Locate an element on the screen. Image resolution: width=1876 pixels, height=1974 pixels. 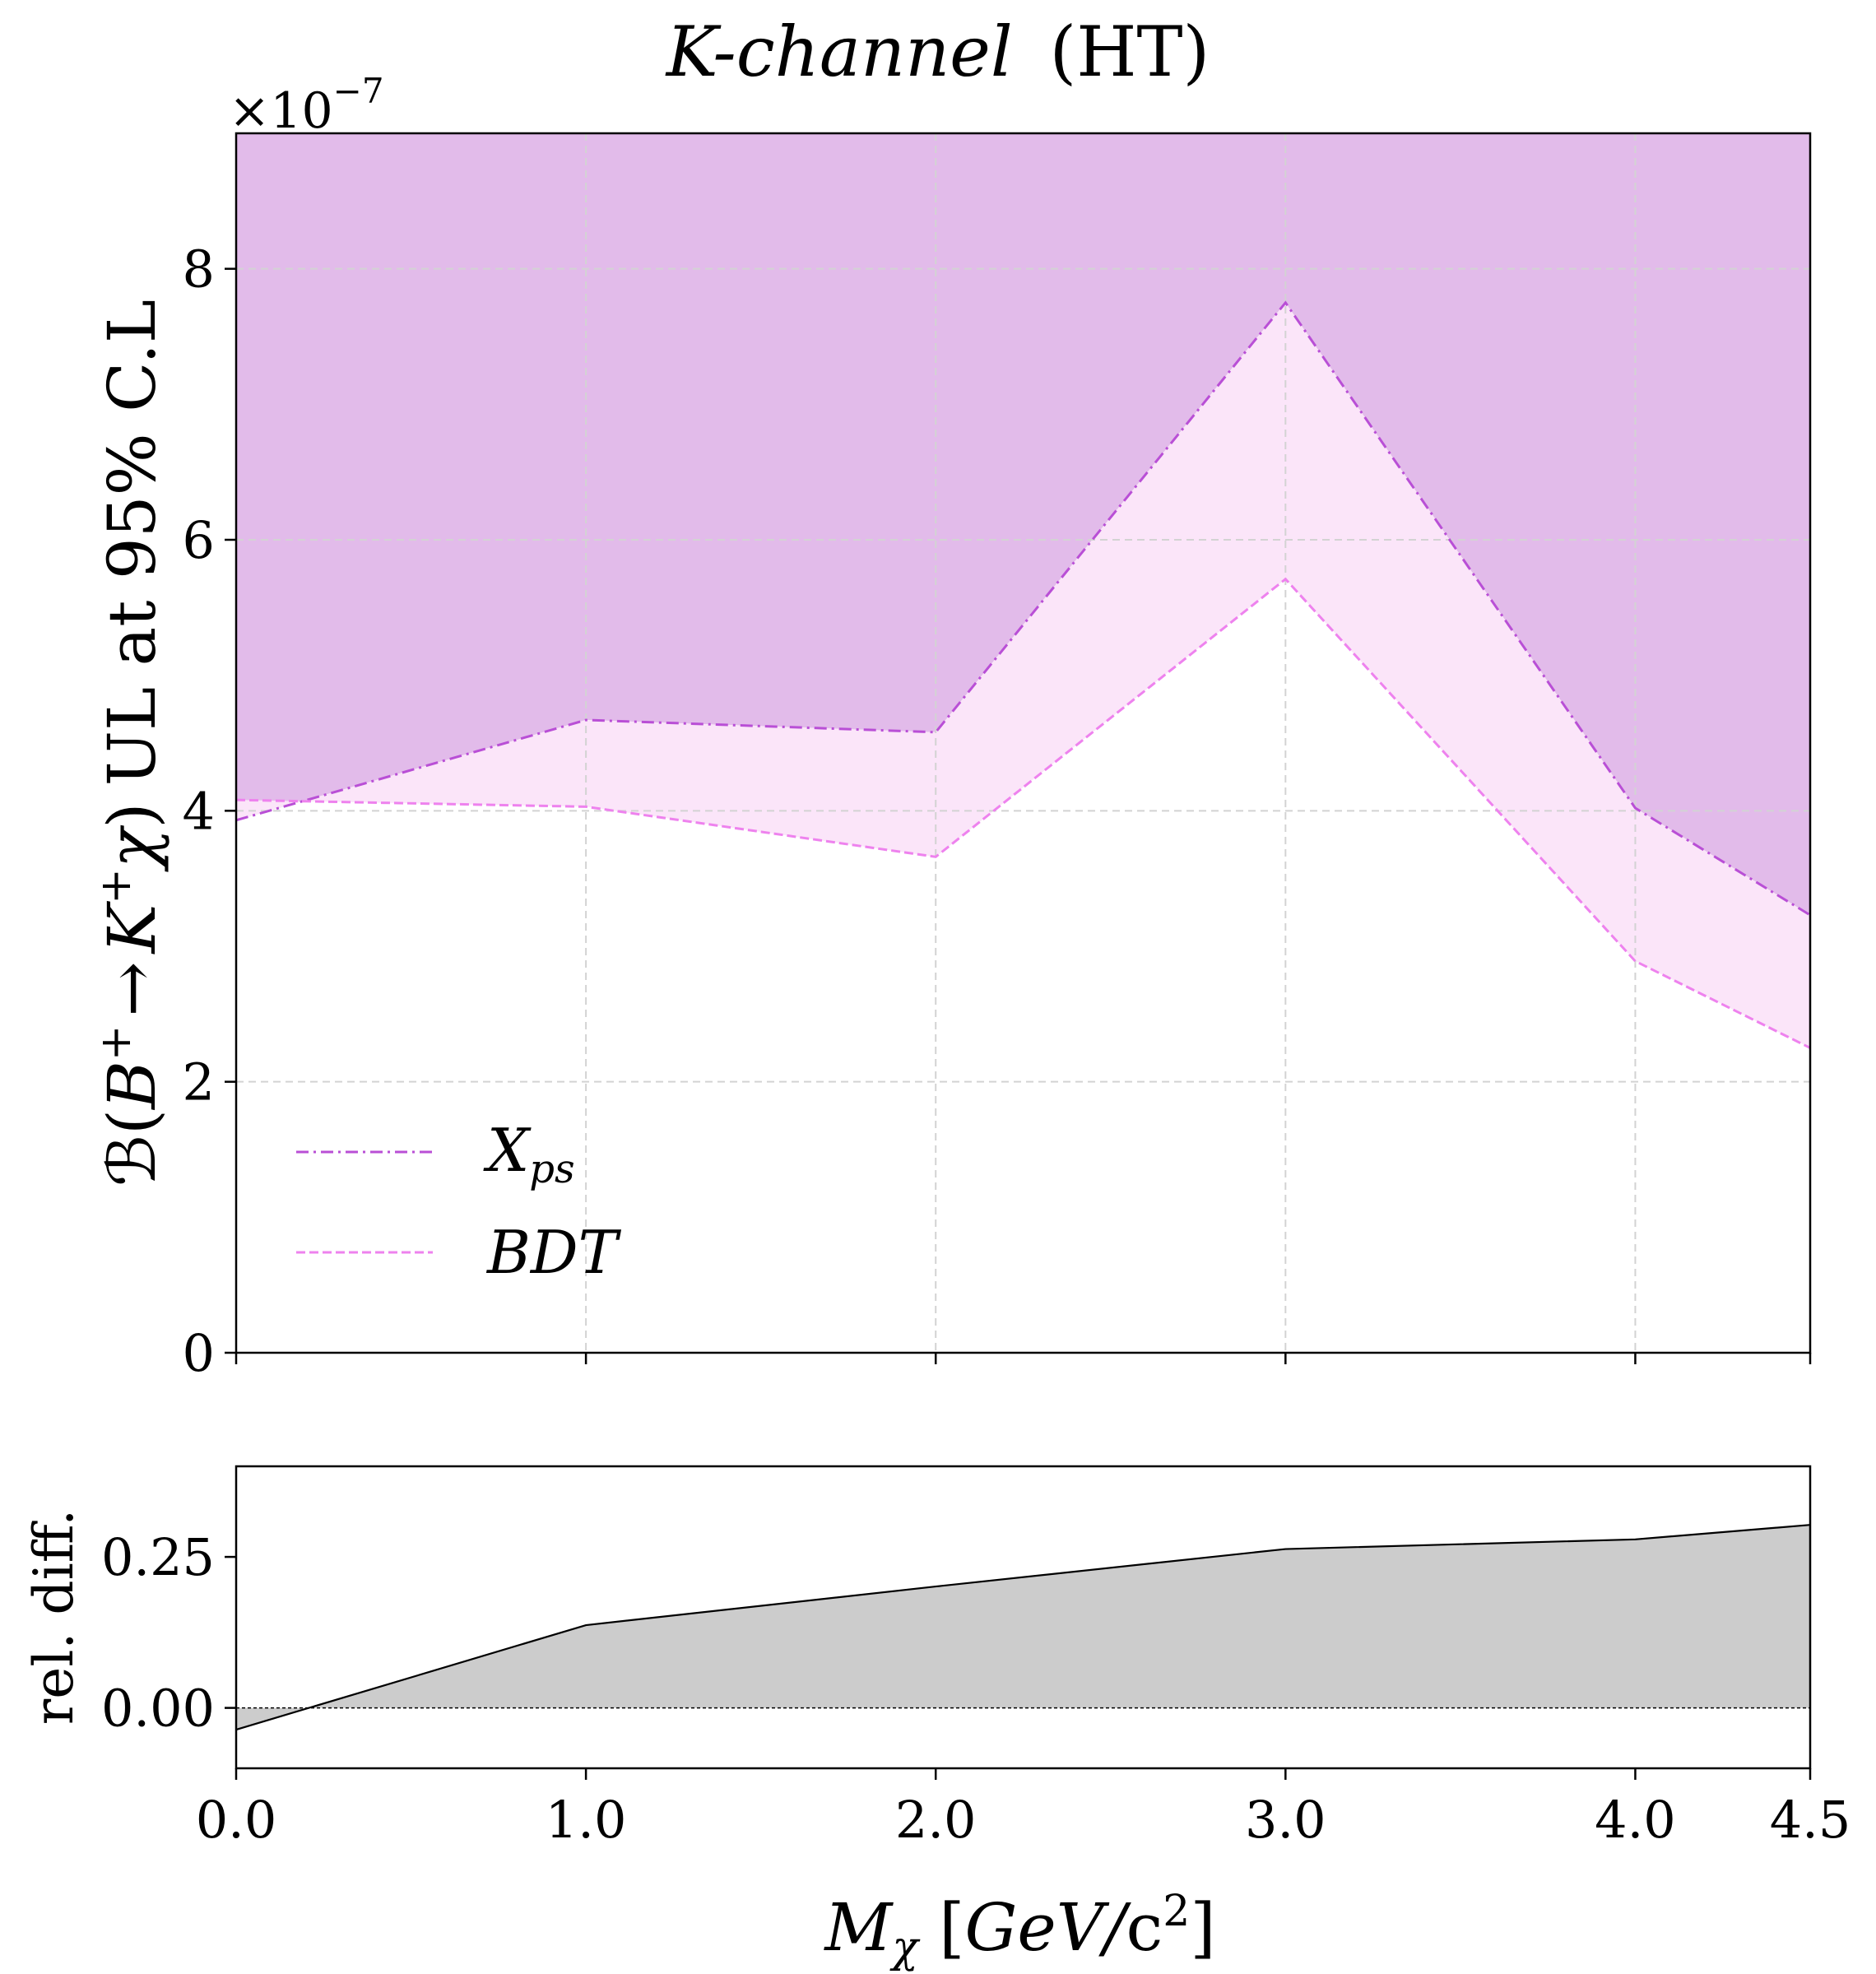
rel-diff-line is located at coordinates (1023, 1628).